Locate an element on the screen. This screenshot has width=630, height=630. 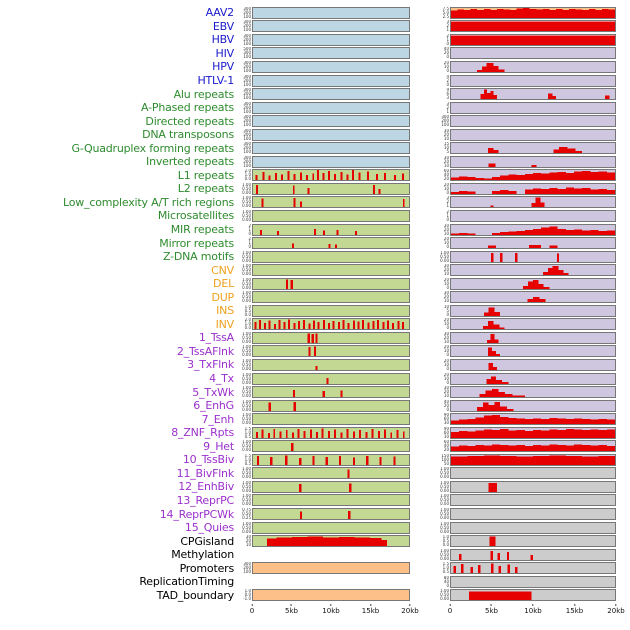
left-track-panel-empty is located at coordinates (331, 555).